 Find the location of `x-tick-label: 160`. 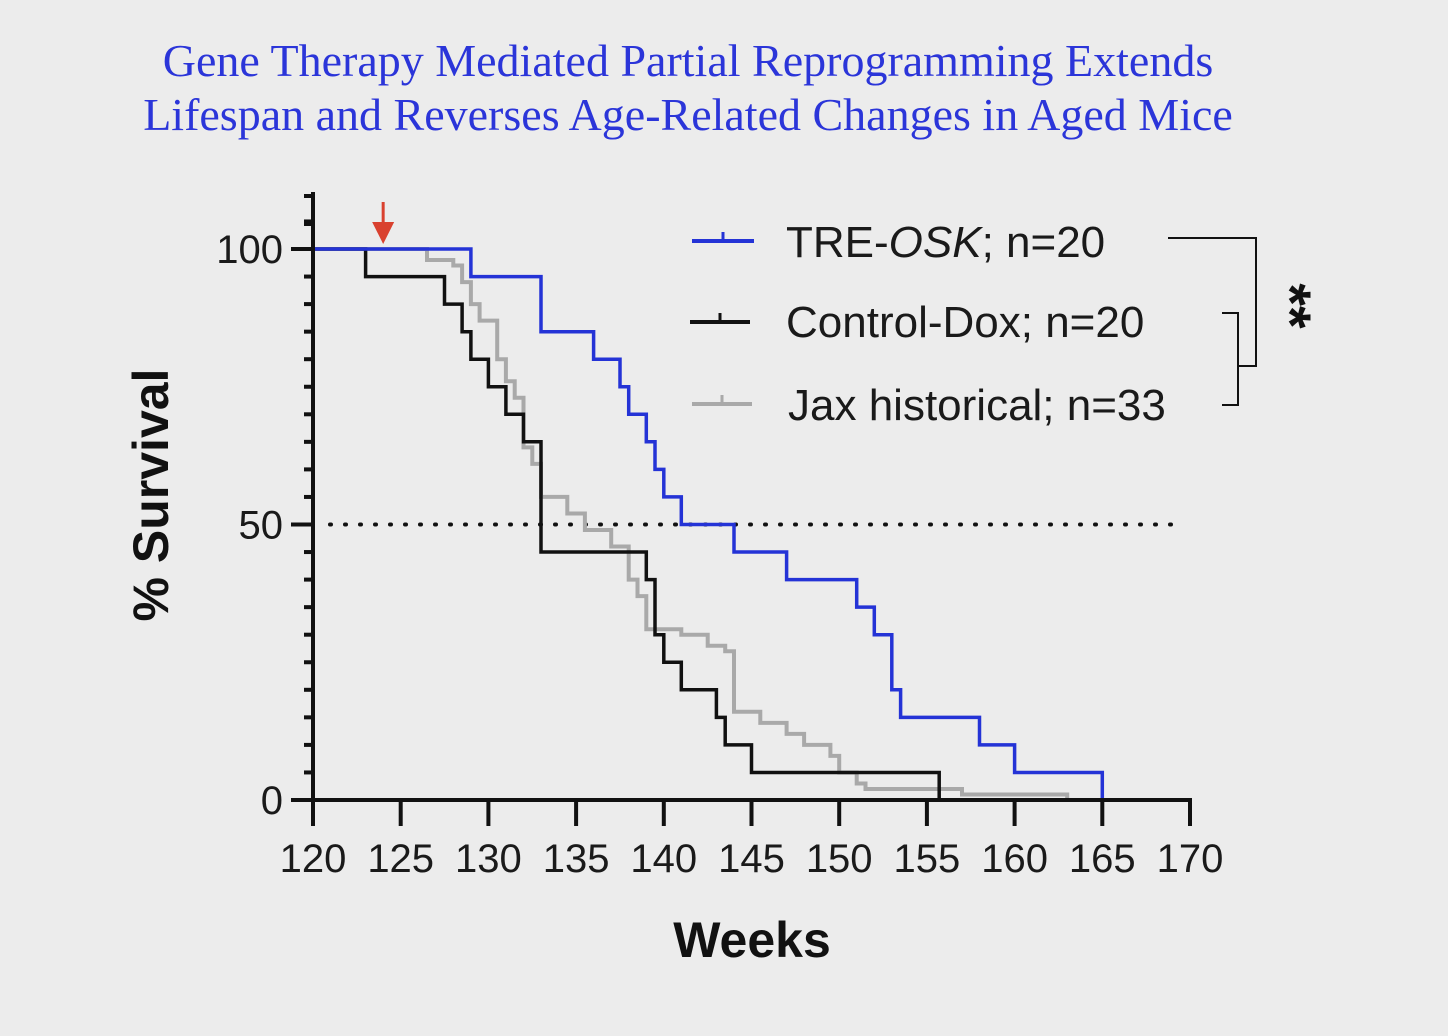

x-tick-label: 160 is located at coordinates (1014, 859).